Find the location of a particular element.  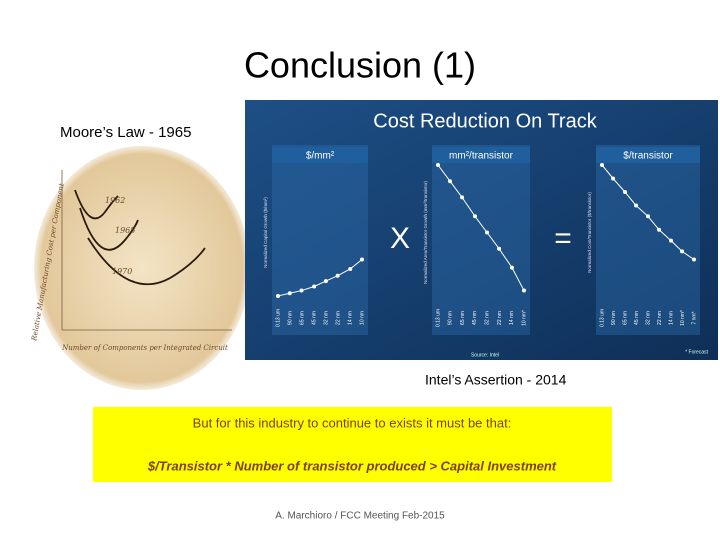

panel-title: $/transistor is located at coordinates (648, 156).